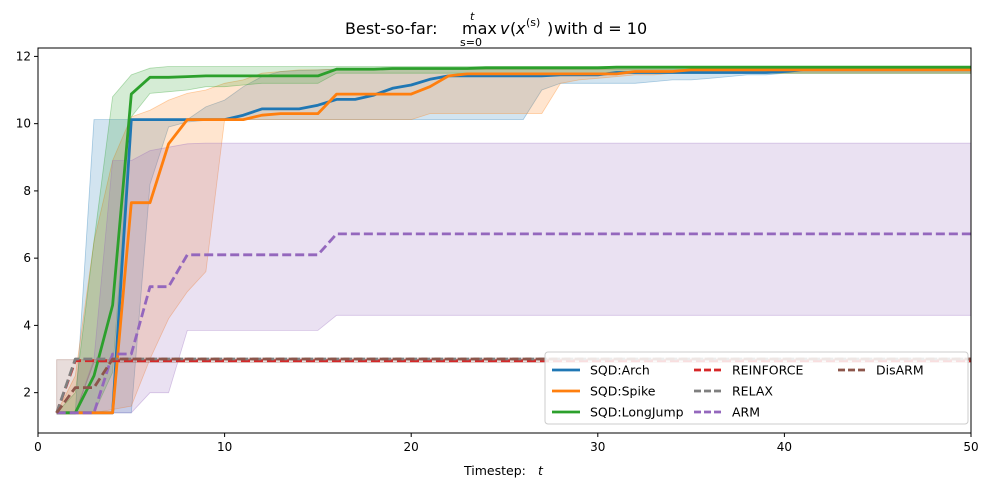  What do you see at coordinates (27, 191) in the screenshot?
I see `y-tick-label: 8` at bounding box center [27, 191].